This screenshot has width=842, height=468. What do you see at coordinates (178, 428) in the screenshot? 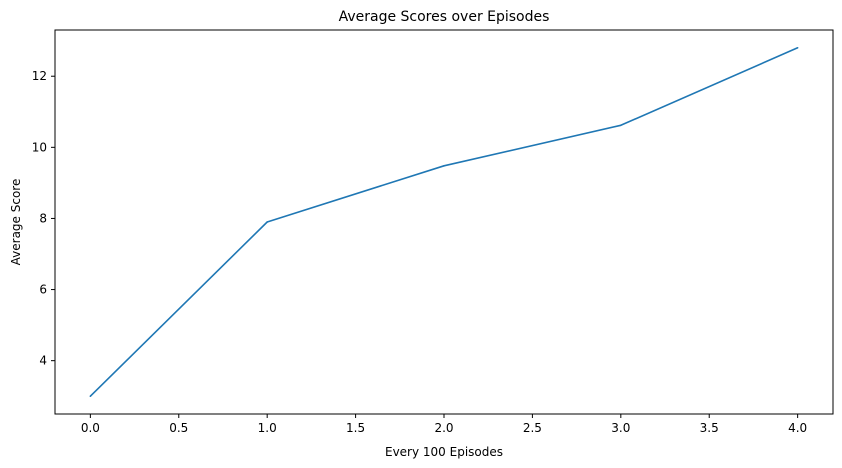
I see `x-tick-label: 0.5` at bounding box center [178, 428].